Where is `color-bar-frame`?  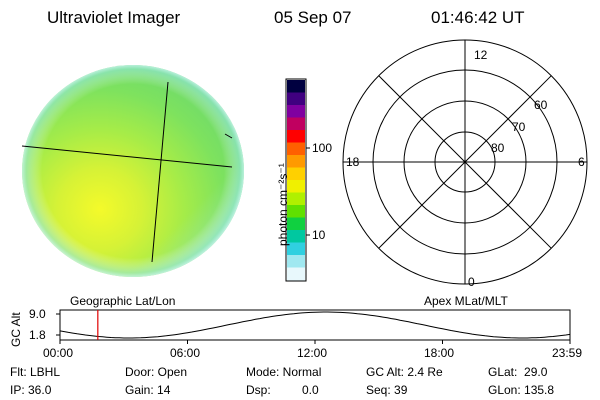 color-bar-frame is located at coordinates (296, 180).